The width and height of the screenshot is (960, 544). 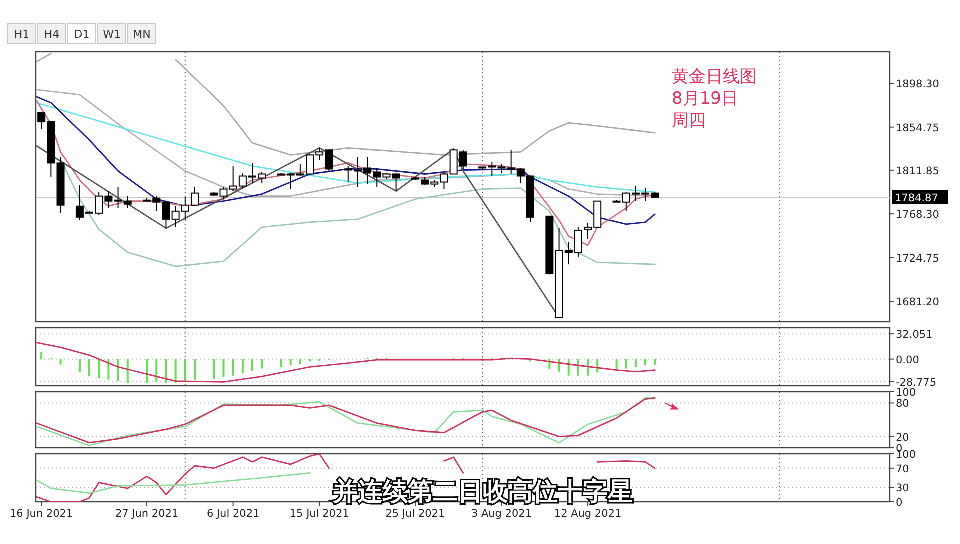 What do you see at coordinates (588, 514) in the screenshot?
I see `x-tick-label: 12 Aug 2021` at bounding box center [588, 514].